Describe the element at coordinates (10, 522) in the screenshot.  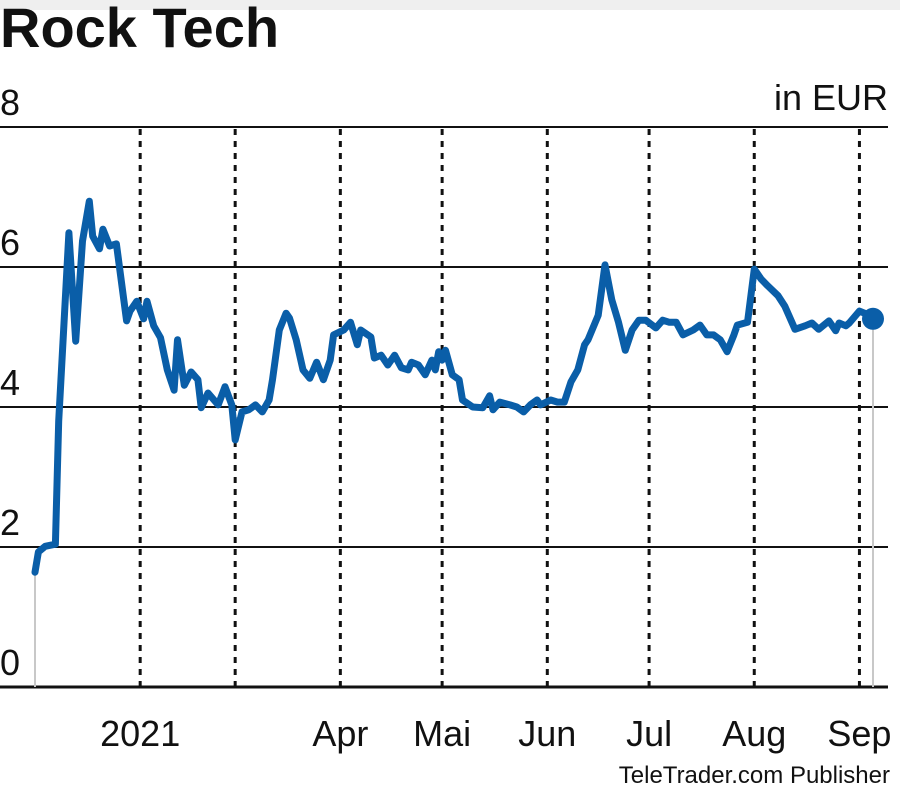
I see `y-tick-label: 2` at that location.